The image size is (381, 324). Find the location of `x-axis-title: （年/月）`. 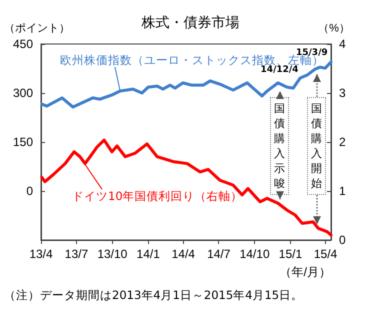

x-axis-title: （年/月） is located at coordinates (305, 272).